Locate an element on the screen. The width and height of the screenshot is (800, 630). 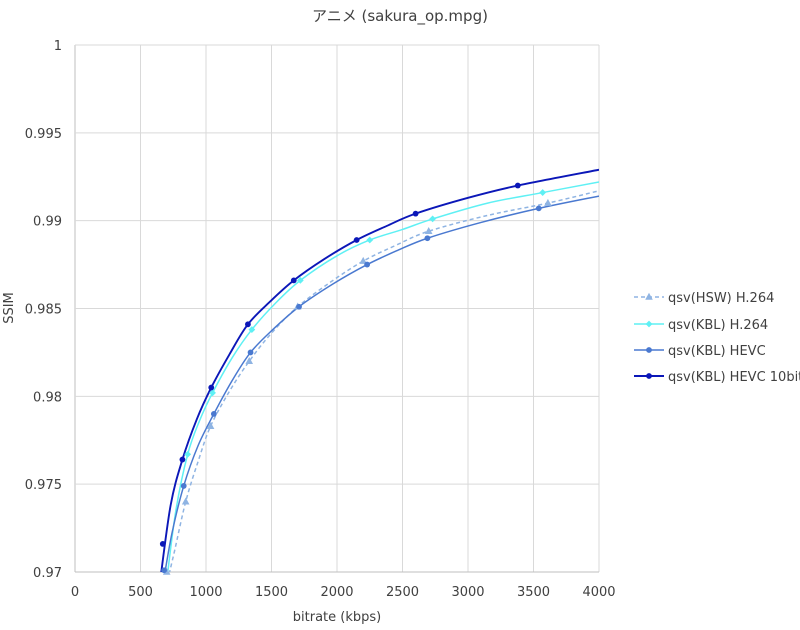
legend-label: qsv(KBL) HEVC 10bit is located at coordinates (734, 377).